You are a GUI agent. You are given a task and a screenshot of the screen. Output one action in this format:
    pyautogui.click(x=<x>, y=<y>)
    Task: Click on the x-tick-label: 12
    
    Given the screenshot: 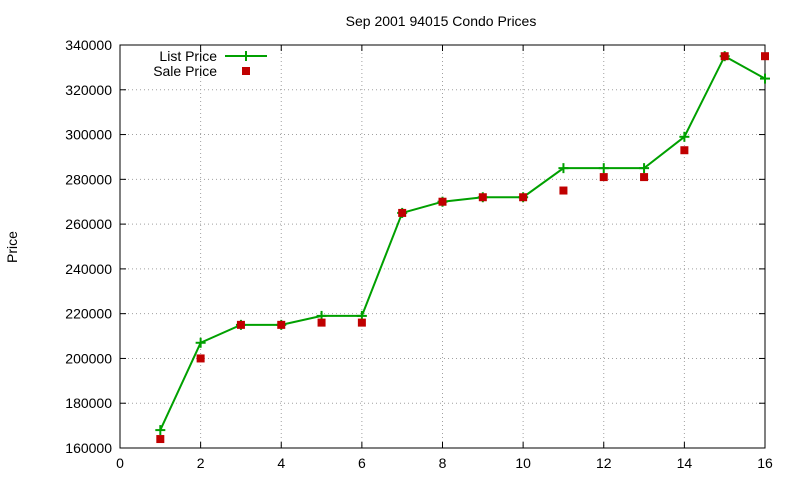 What is the action you would take?
    pyautogui.click(x=604, y=463)
    